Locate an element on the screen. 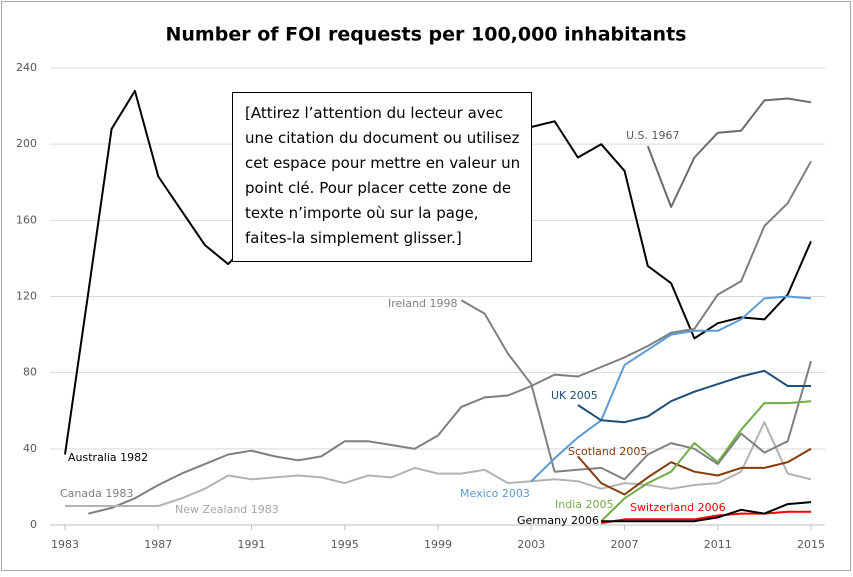 Image resolution: width=853 pixels, height=577 pixels. annotation-line: faites-la simplement glisser.] is located at coordinates (353, 238).